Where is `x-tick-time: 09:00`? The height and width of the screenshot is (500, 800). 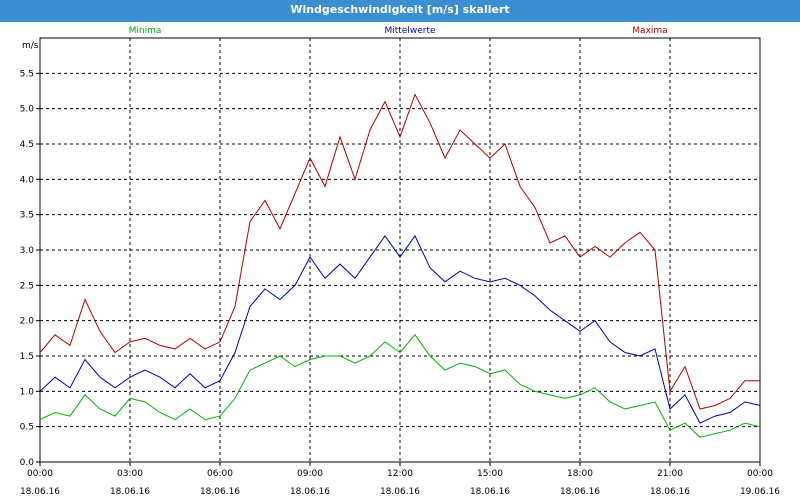
x-tick-time: 09:00 is located at coordinates (310, 474).